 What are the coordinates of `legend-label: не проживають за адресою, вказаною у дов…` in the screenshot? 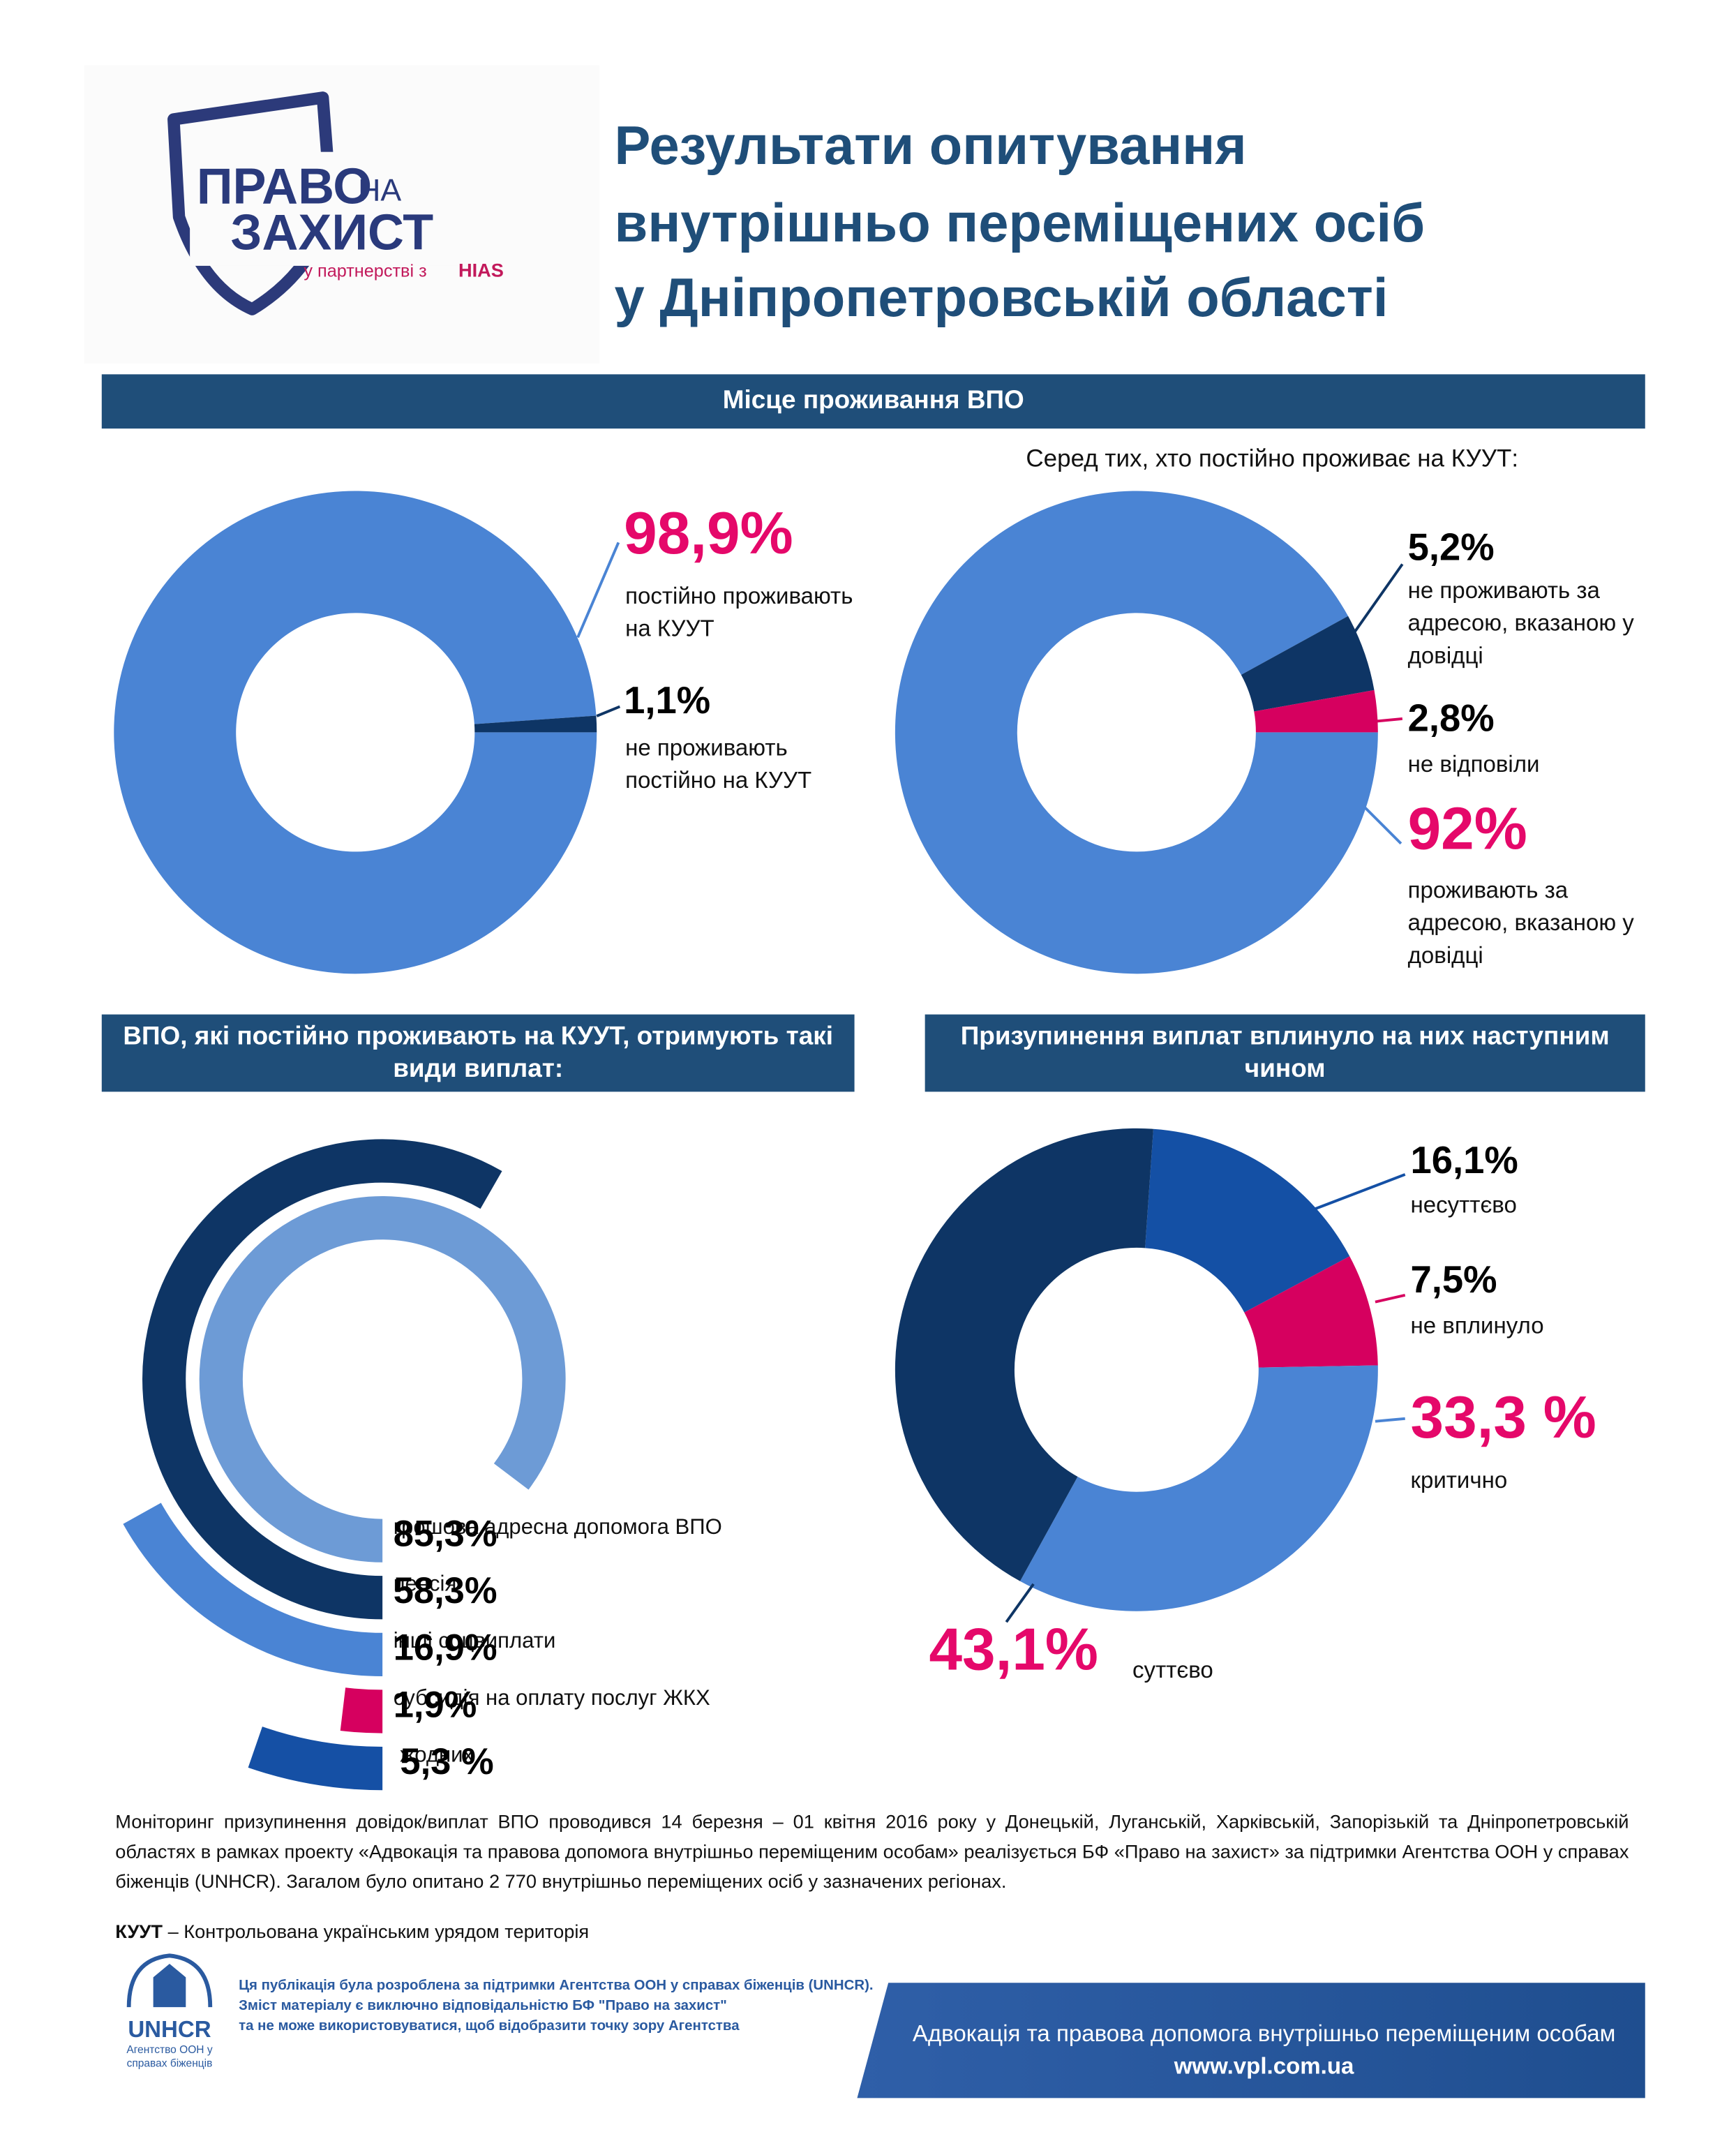 It's located at (1520, 623).